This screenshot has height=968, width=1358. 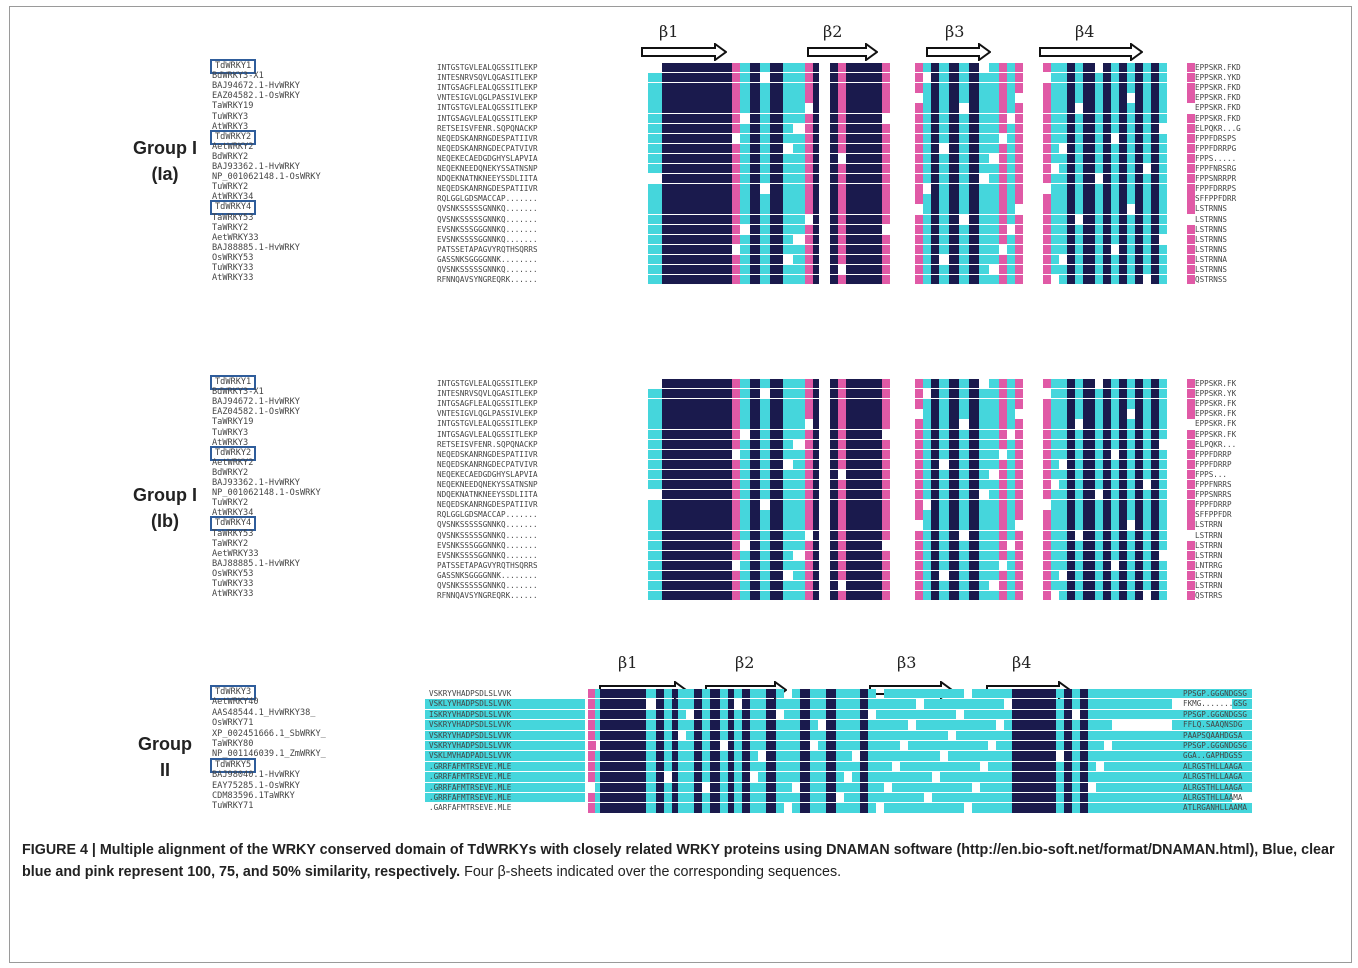 I want to click on alignment-row: INTGSTGVLEALQGSSITLEKP EPPSKR.FKD, so click(x=840, y=108).